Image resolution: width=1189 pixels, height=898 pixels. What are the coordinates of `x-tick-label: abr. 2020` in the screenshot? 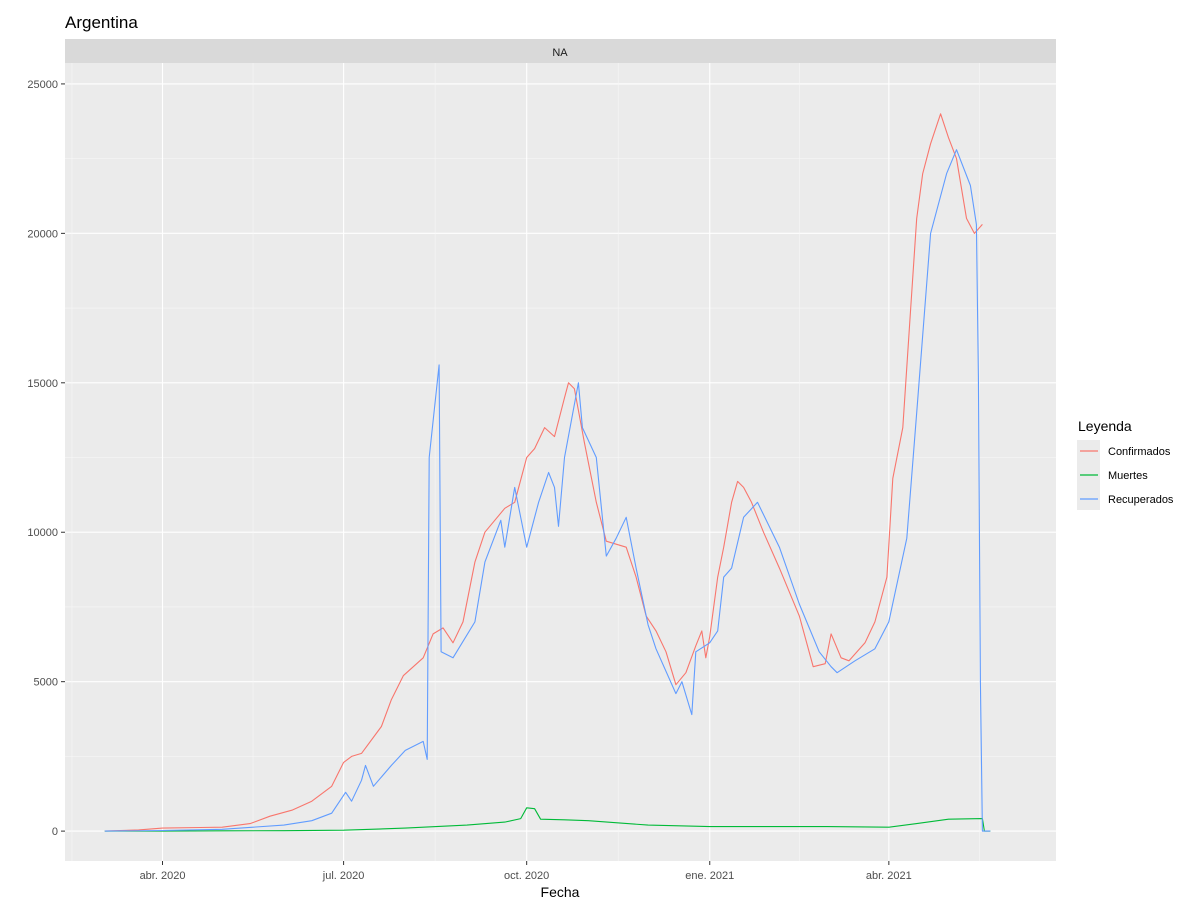 It's located at (163, 876).